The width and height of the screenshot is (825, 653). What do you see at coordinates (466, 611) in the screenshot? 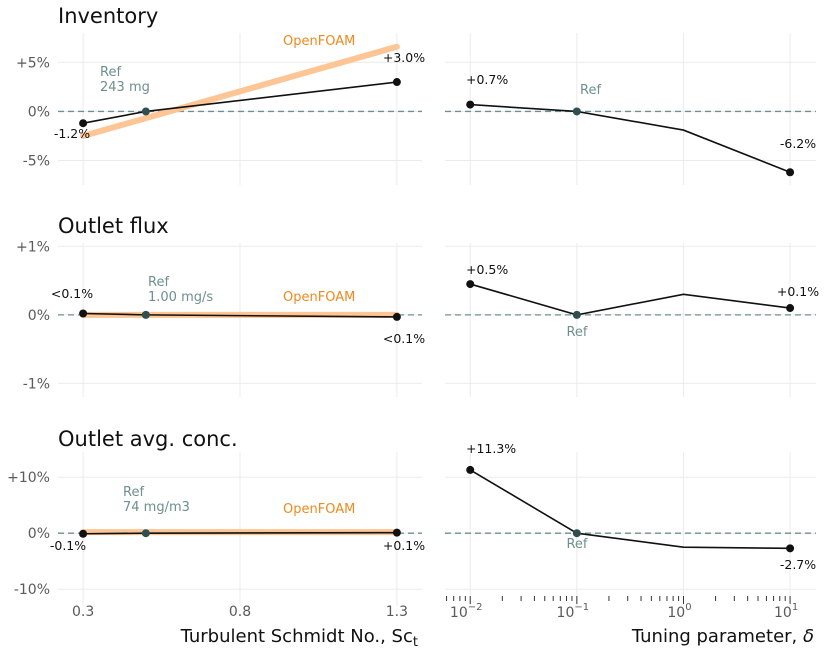
I see `x-tick-label: 10⁻²` at bounding box center [466, 611].